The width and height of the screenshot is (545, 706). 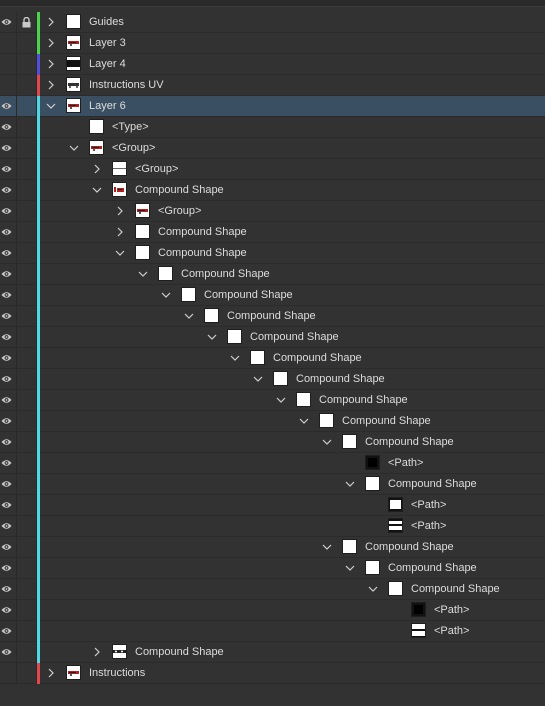 I want to click on layer-row-layer-6: Layer 6, so click(x=272, y=106).